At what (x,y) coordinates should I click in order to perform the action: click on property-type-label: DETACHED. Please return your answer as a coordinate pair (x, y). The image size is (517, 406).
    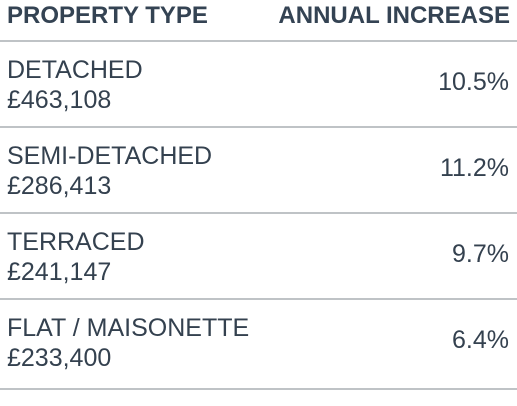
    Looking at the image, I should click on (75, 70).